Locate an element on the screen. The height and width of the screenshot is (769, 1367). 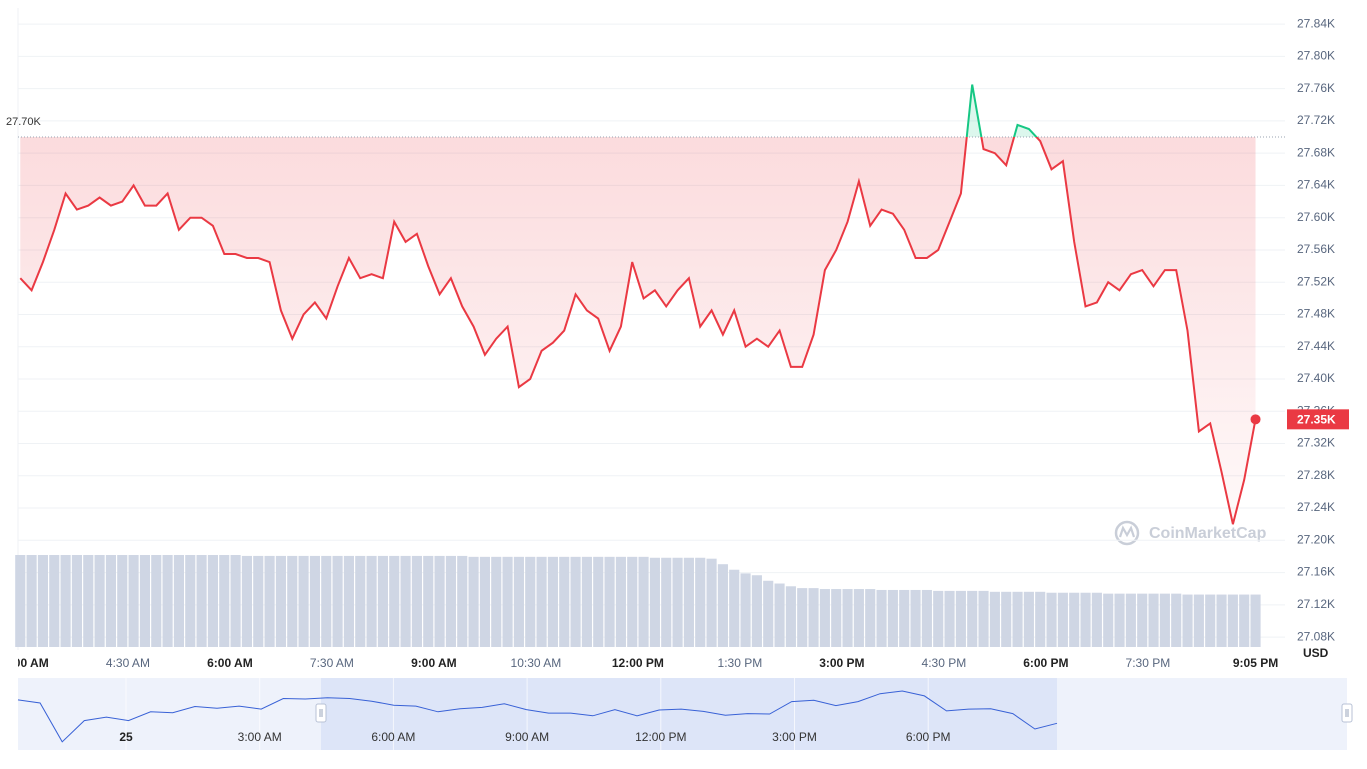
navigator-tick-label: 9:00 AM is located at coordinates (527, 737).